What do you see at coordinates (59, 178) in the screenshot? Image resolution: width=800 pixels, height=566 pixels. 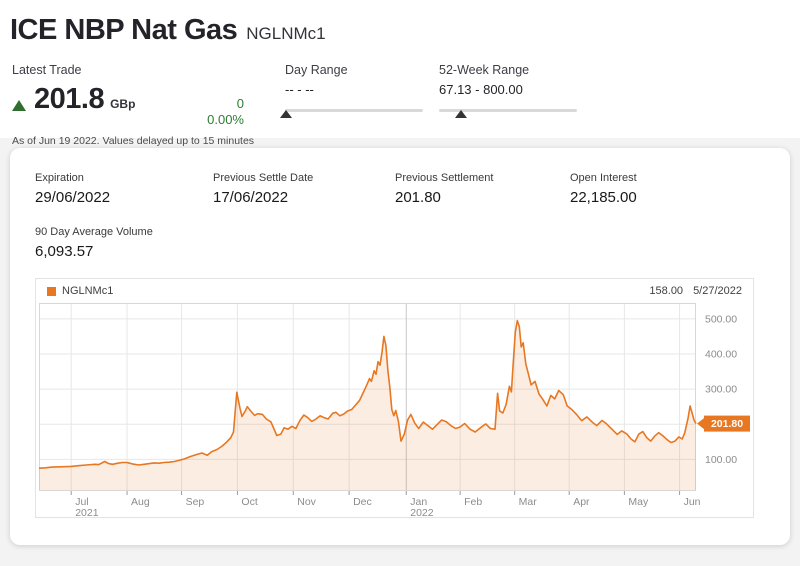 I see `detail-label: Expiration` at bounding box center [59, 178].